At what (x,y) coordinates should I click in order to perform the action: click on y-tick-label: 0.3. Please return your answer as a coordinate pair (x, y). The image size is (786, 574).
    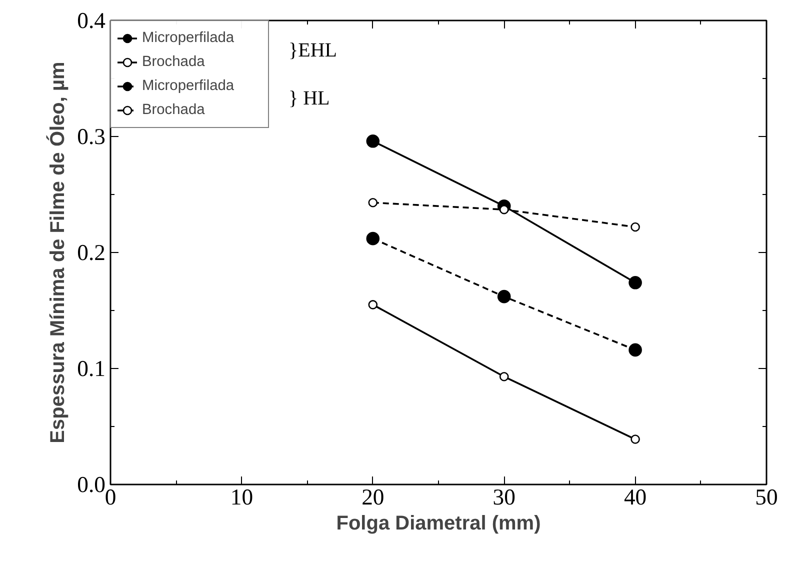
    Looking at the image, I should click on (91, 136).